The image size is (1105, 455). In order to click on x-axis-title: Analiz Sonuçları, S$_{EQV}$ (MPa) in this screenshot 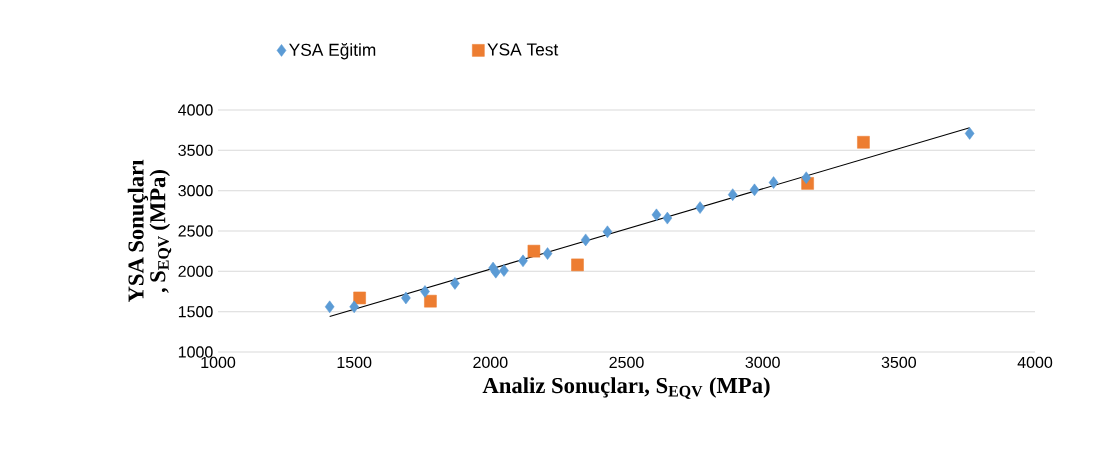, I will do `click(626, 388)`.